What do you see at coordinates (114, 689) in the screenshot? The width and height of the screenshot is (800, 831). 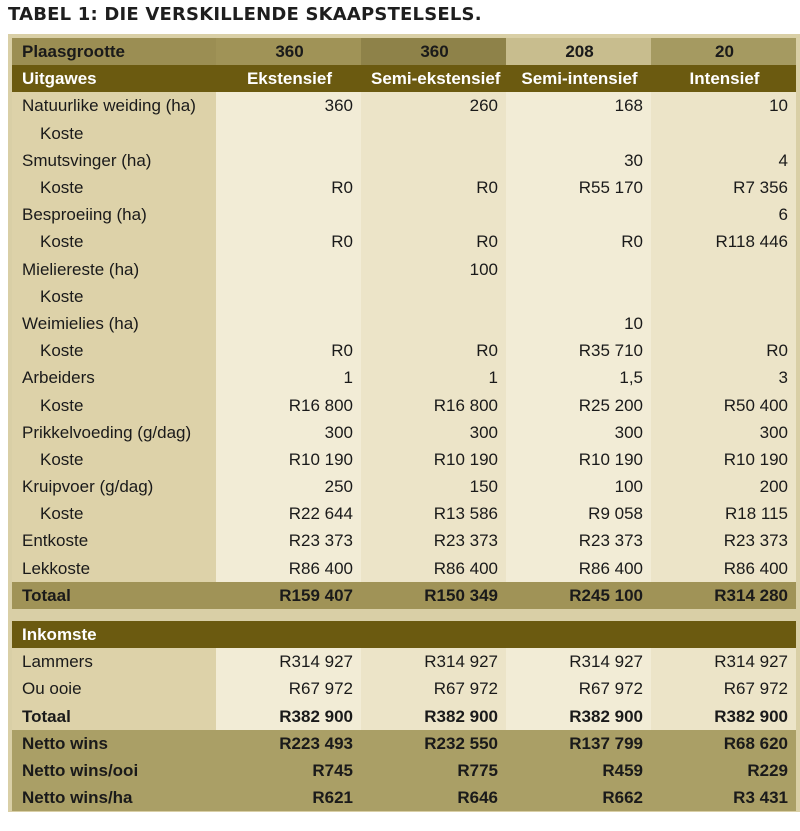 I see `row-label: Ou ooie` at bounding box center [114, 689].